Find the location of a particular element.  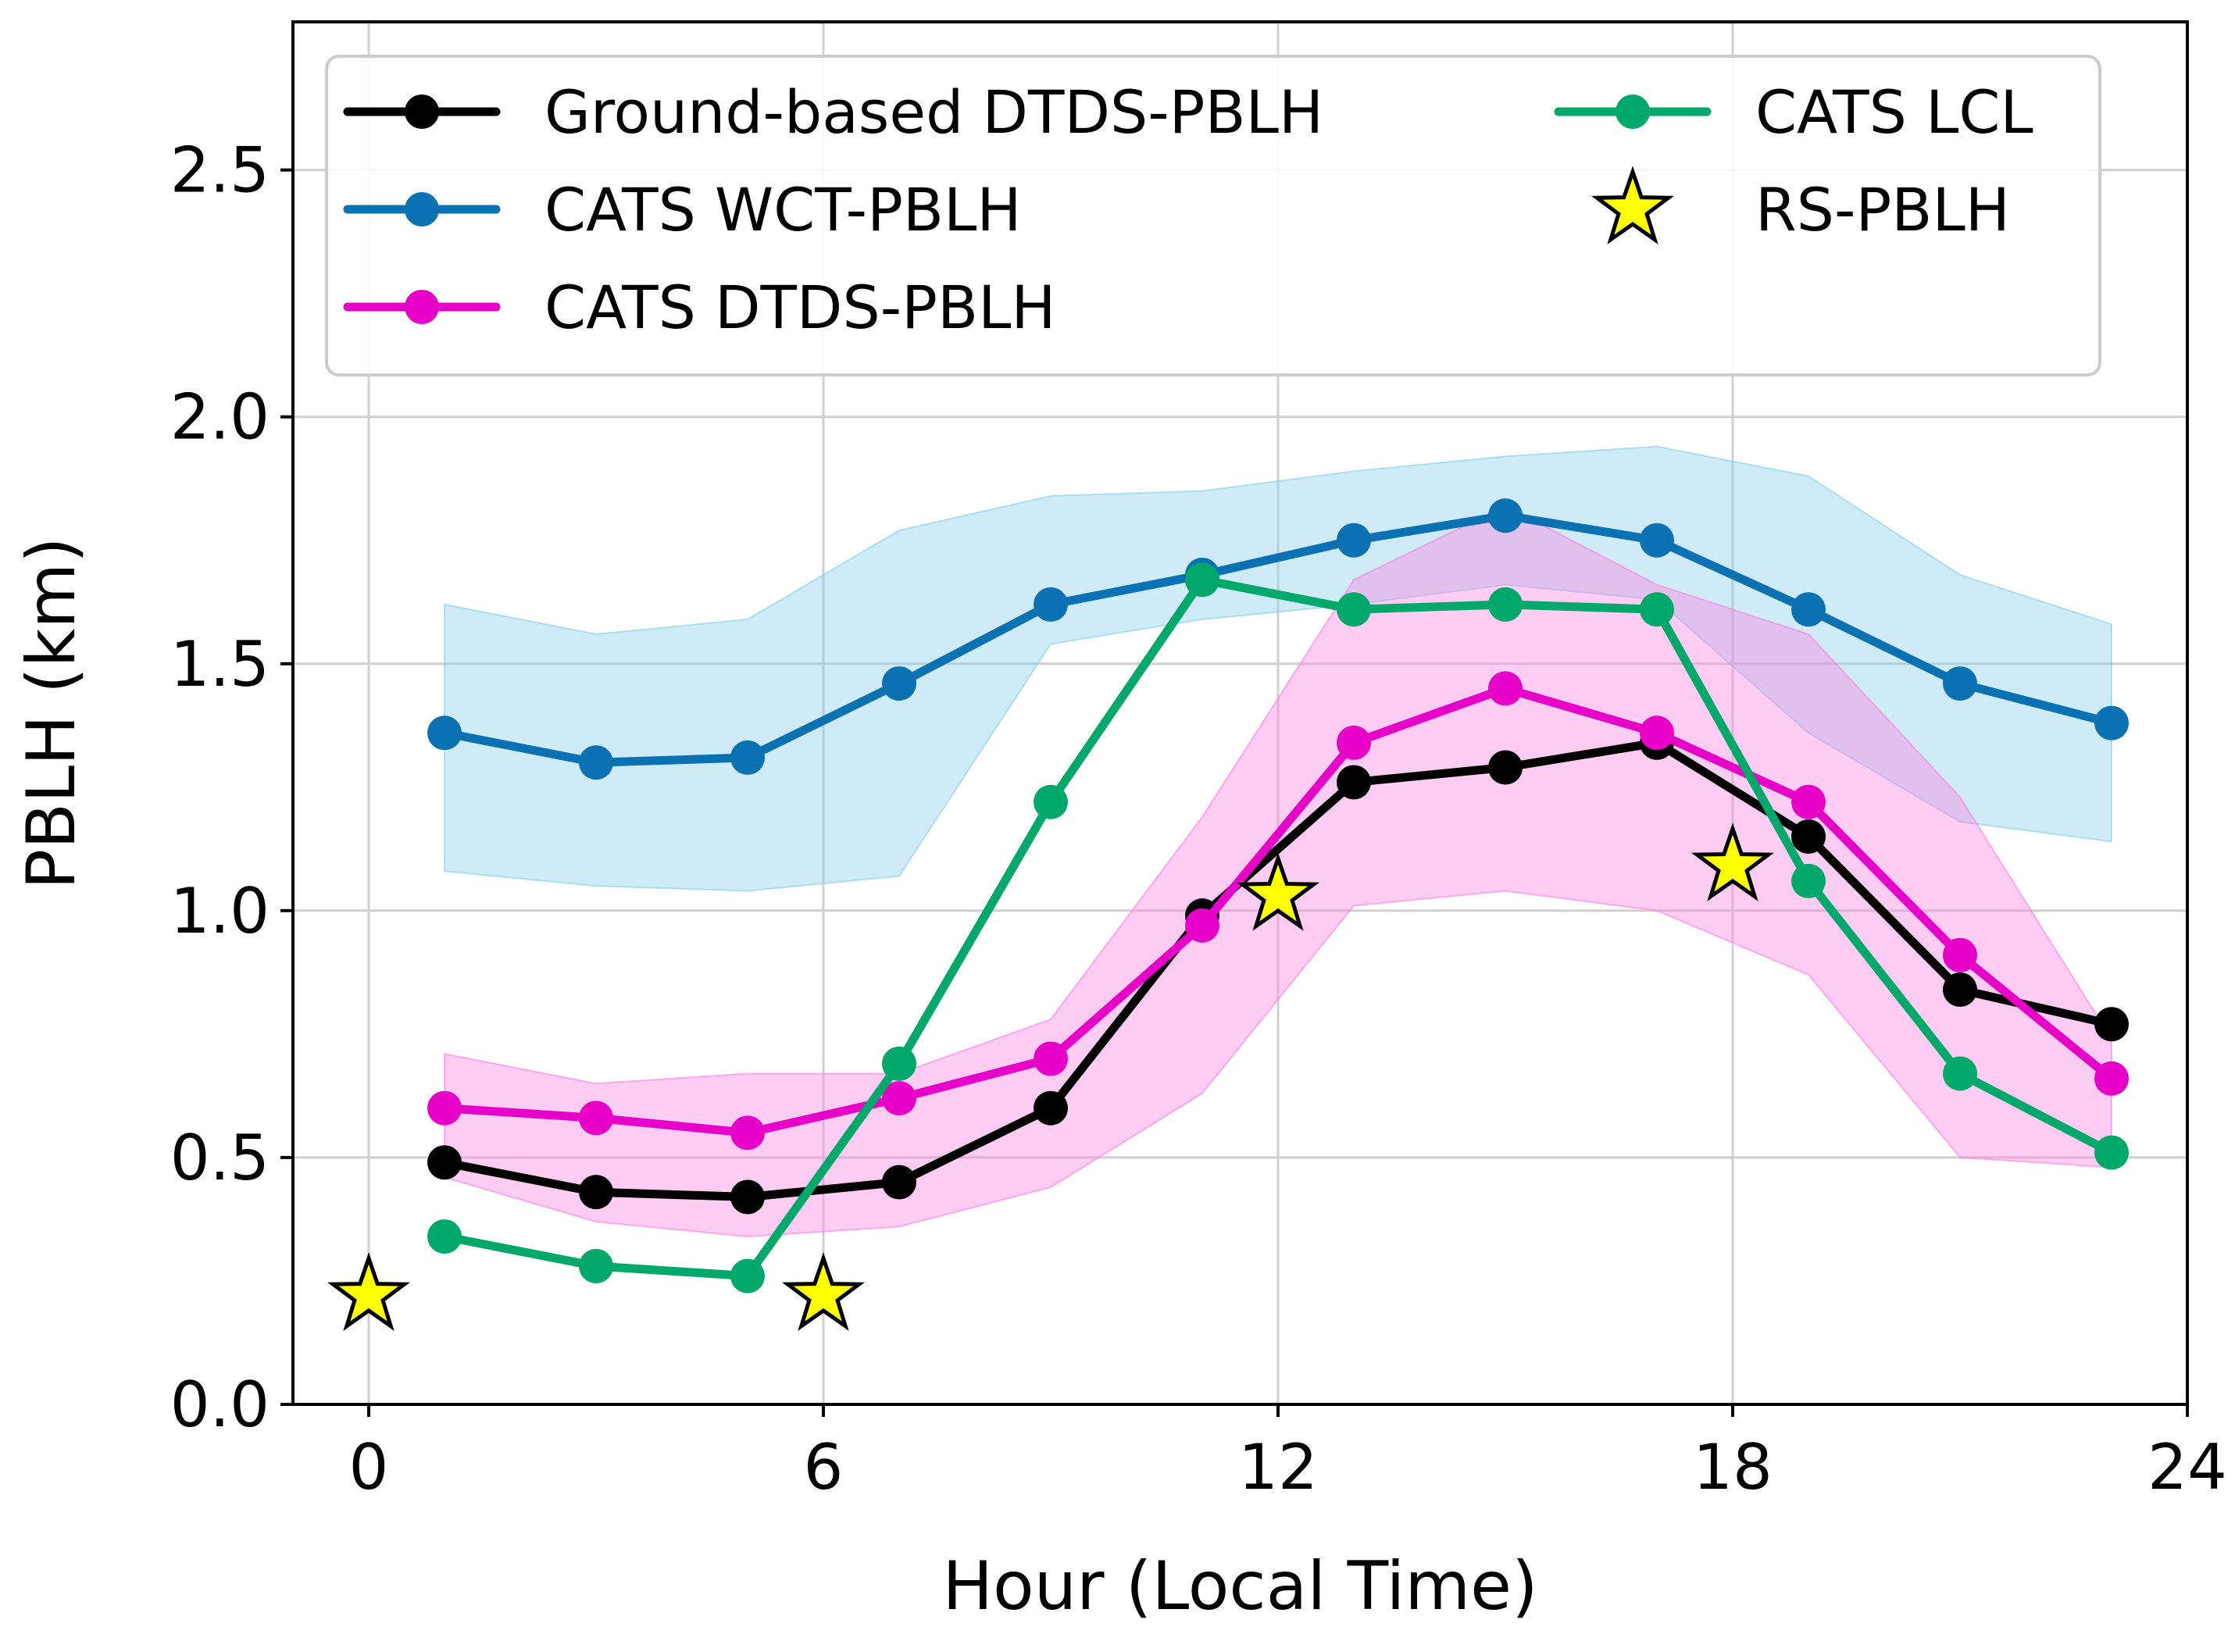

legend-entry-rs-pblh: RS-PBLH is located at coordinates (1800, 206).